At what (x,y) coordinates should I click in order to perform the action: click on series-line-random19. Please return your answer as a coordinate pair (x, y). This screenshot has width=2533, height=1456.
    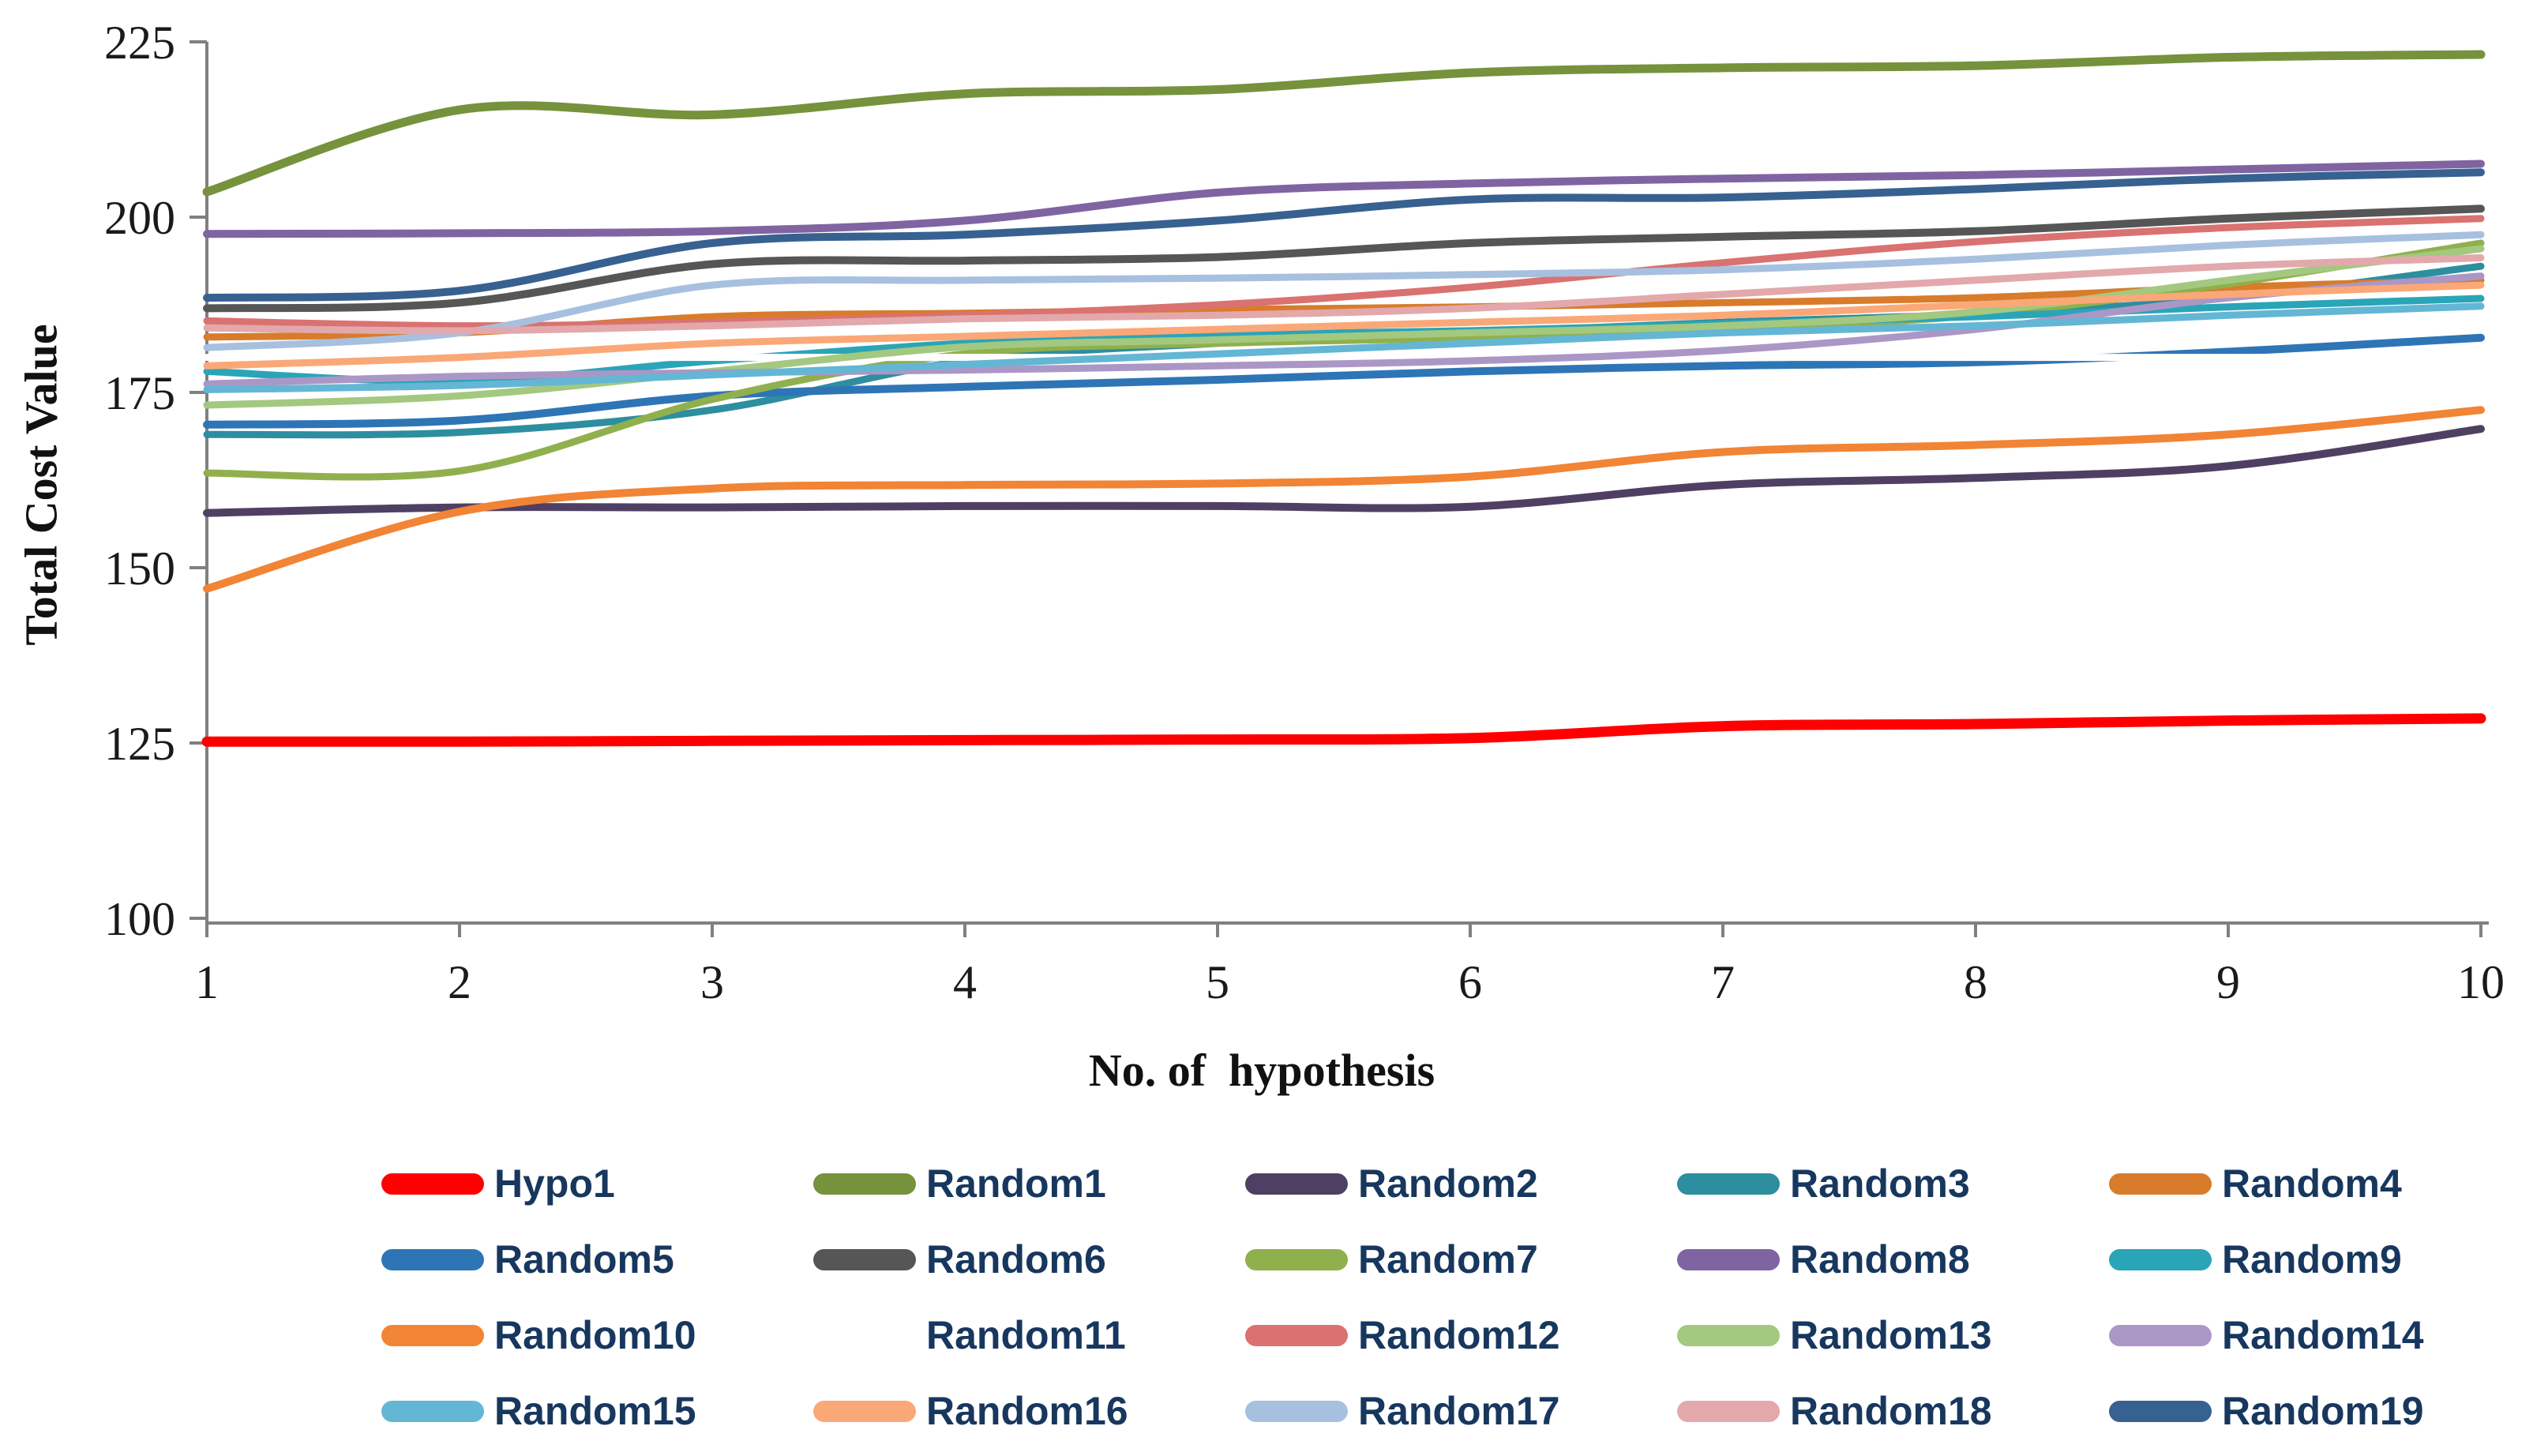
    Looking at the image, I should click on (1344, 235).